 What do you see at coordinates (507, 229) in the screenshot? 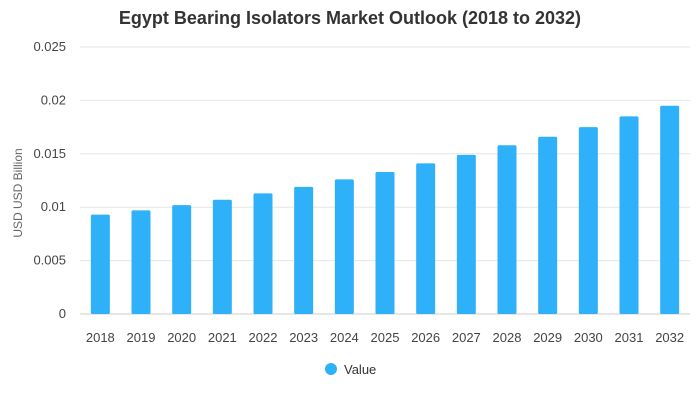
I see `bar-2028` at bounding box center [507, 229].